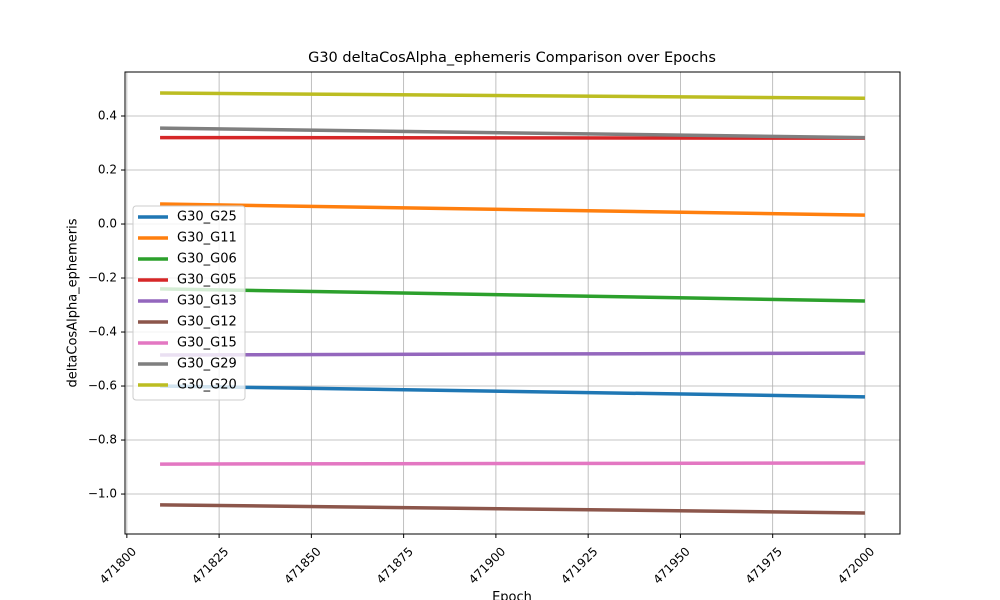  What do you see at coordinates (207, 238) in the screenshot?
I see `legend-label: G30_G11` at bounding box center [207, 238].